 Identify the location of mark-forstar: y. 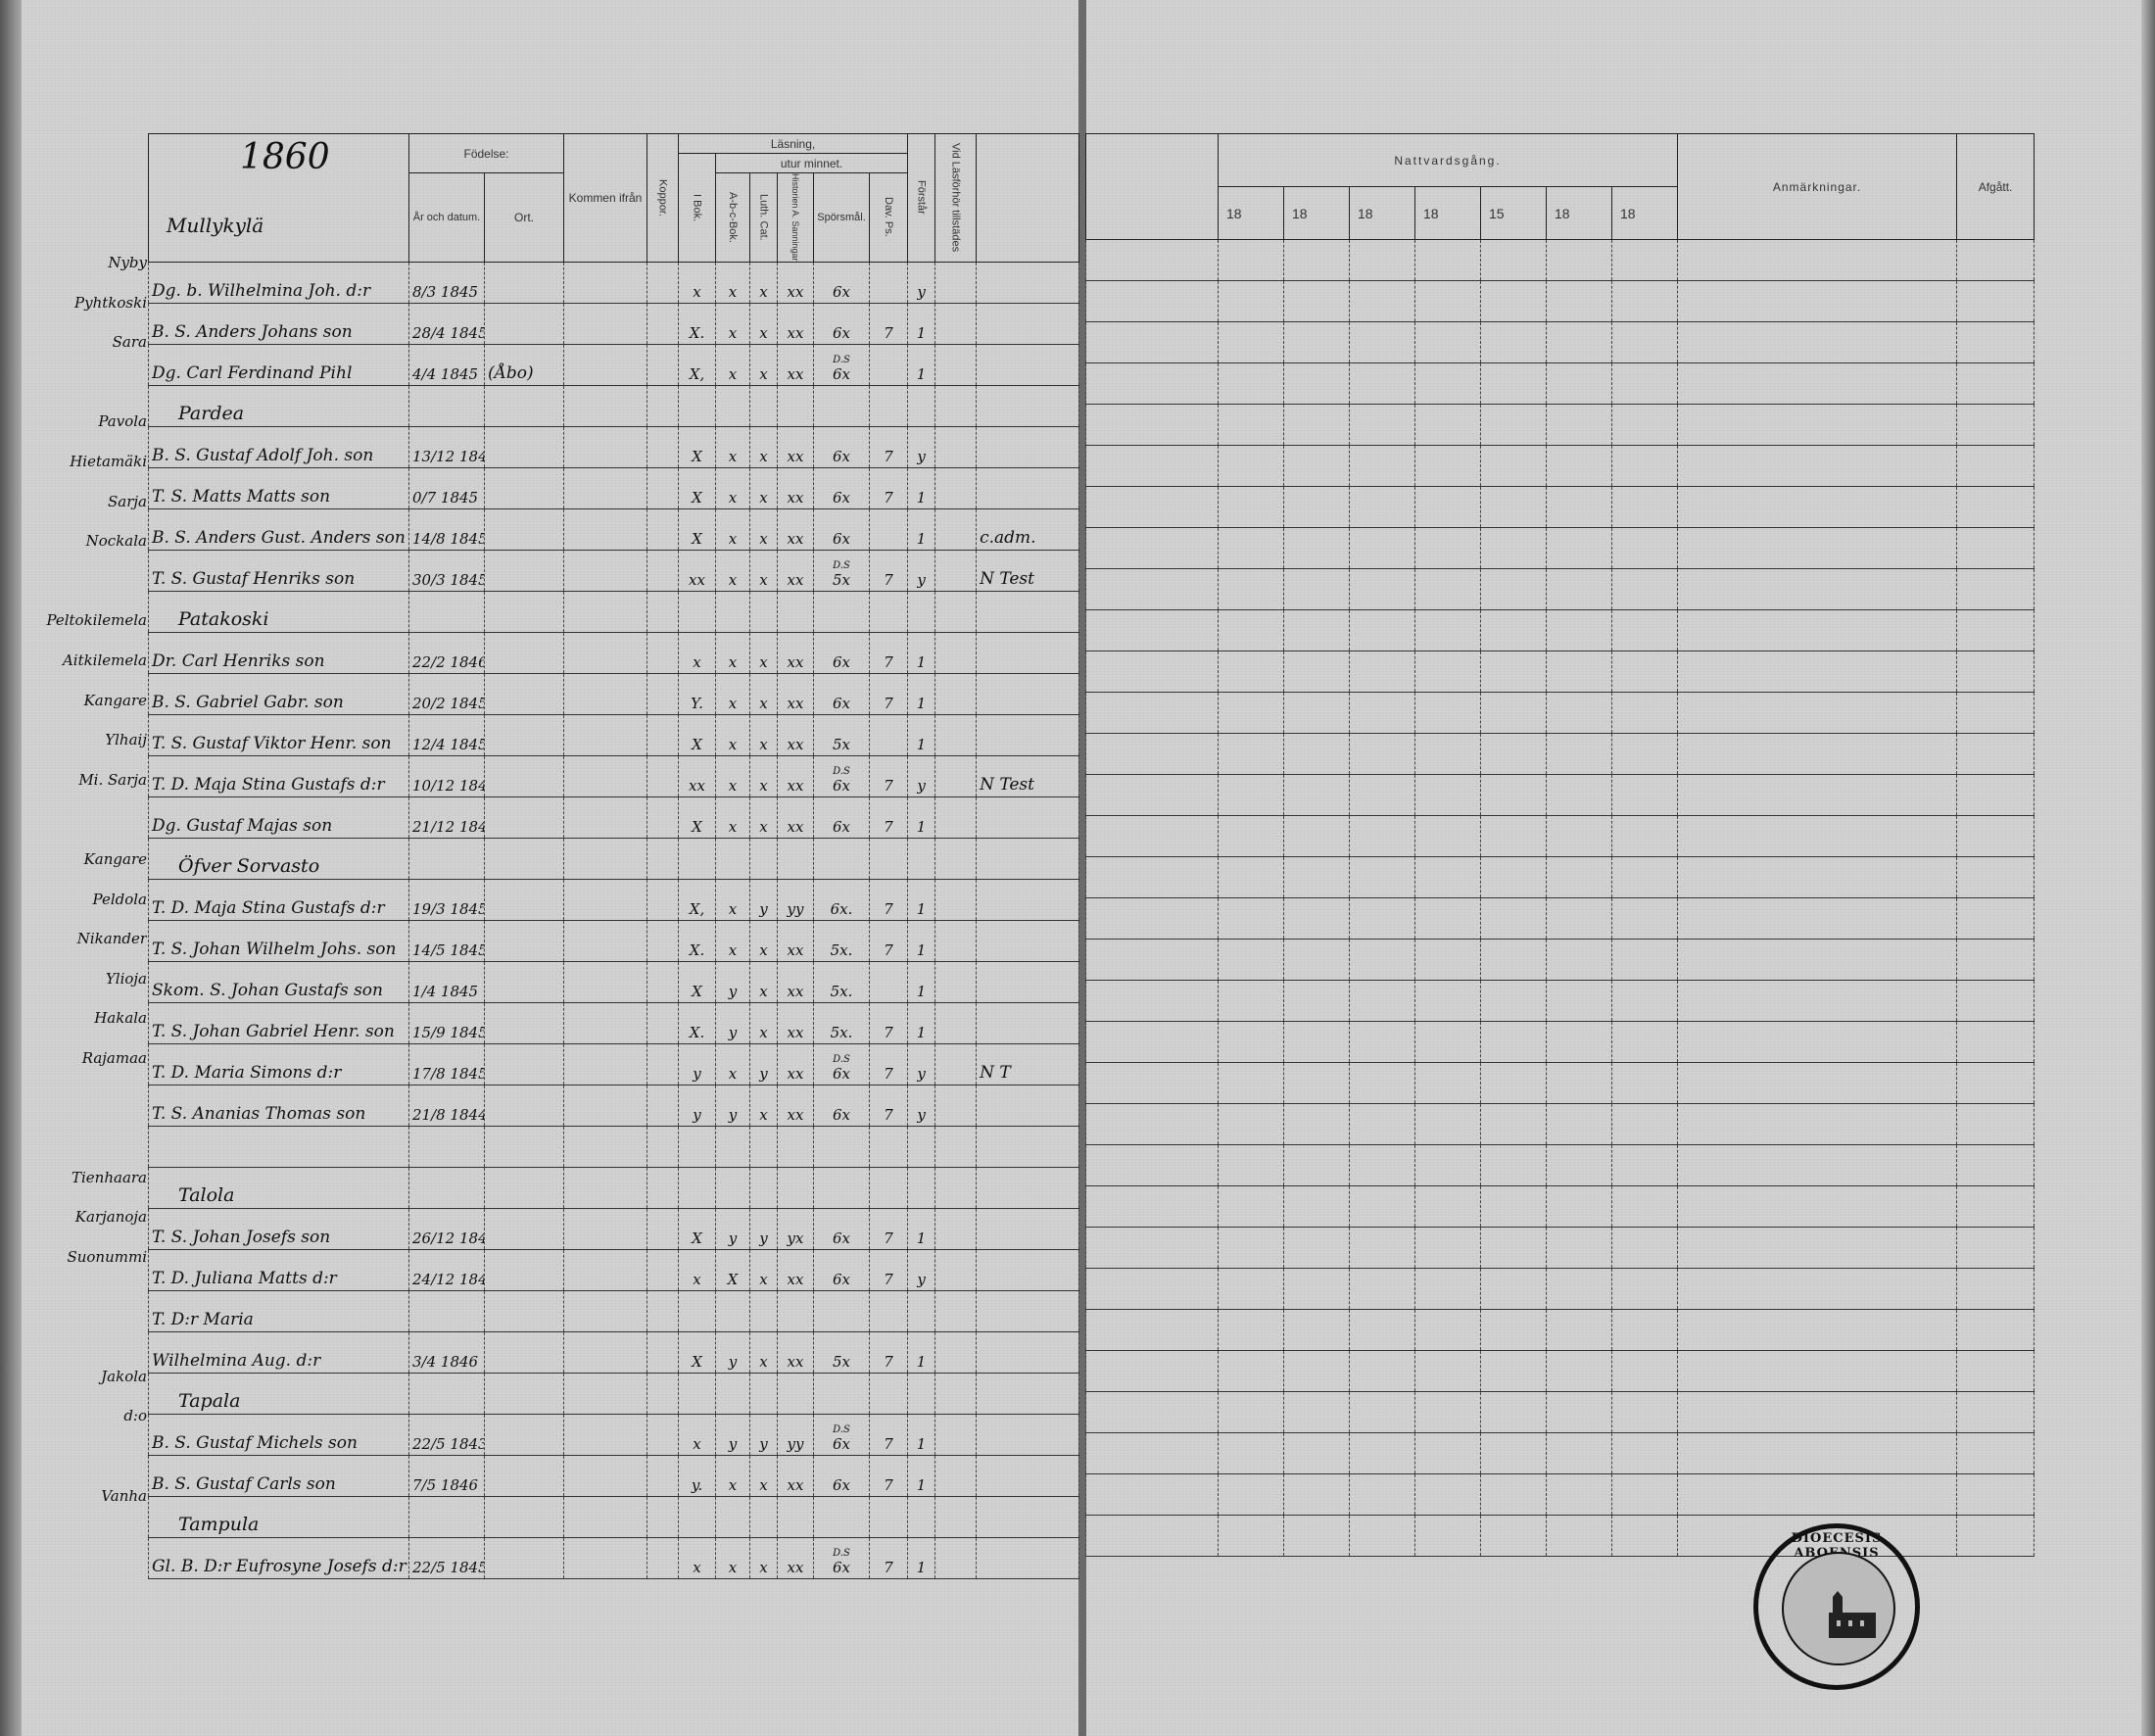
(921, 447).